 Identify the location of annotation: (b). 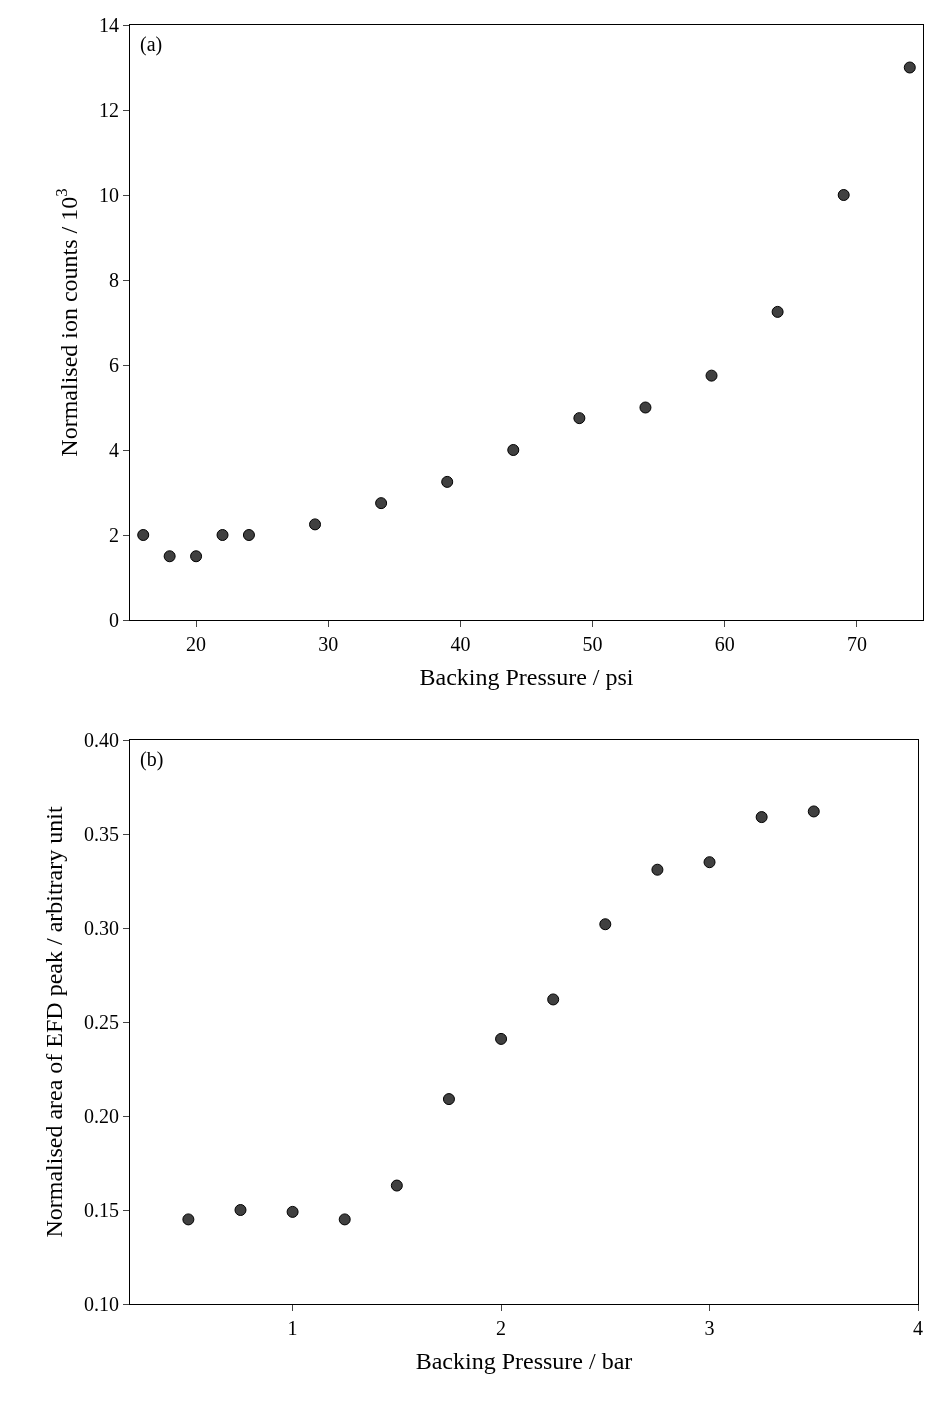
(152, 759).